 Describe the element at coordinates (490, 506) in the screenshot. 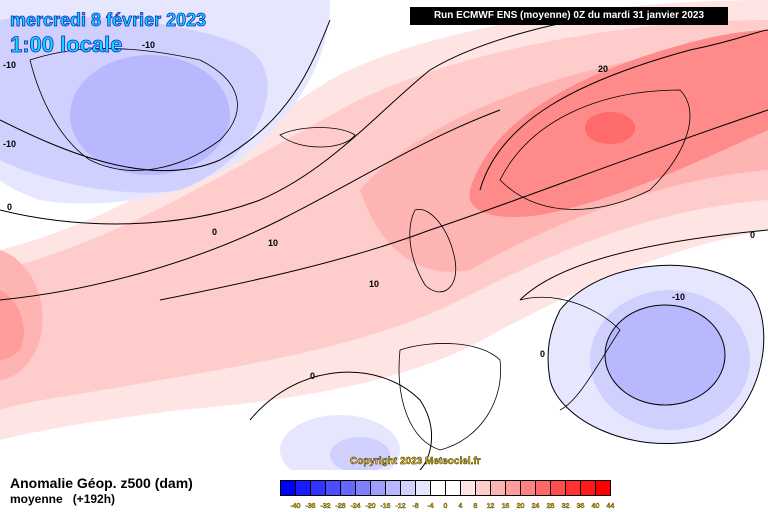

I see `legend-tick-label: 12` at that location.